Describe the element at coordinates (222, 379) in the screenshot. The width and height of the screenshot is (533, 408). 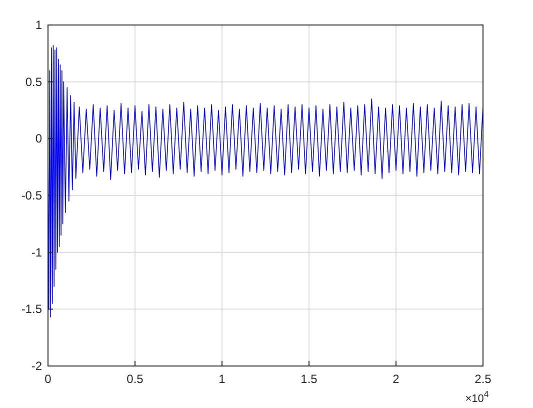
I see `x-tick-label: 1` at that location.